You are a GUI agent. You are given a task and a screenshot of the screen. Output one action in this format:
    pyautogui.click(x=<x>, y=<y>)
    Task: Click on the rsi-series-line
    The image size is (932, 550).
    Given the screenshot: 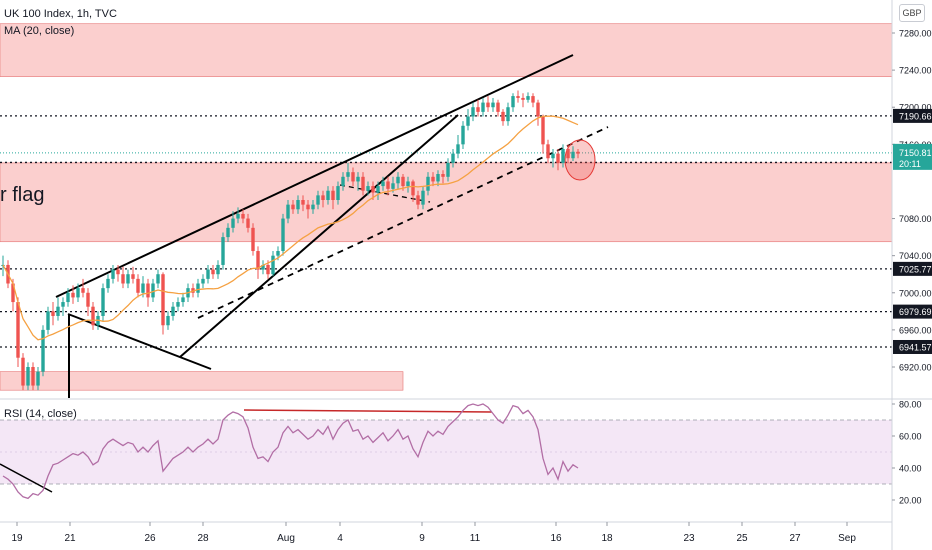 What is the action you would take?
    pyautogui.click(x=290, y=451)
    